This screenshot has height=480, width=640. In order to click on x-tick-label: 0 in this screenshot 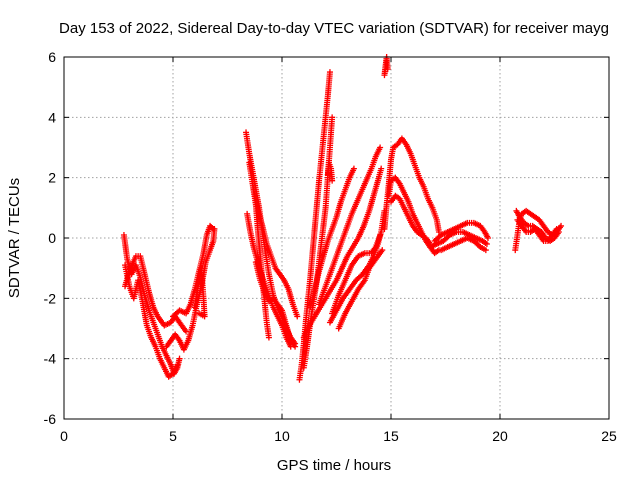, I will do `click(64, 436)`.